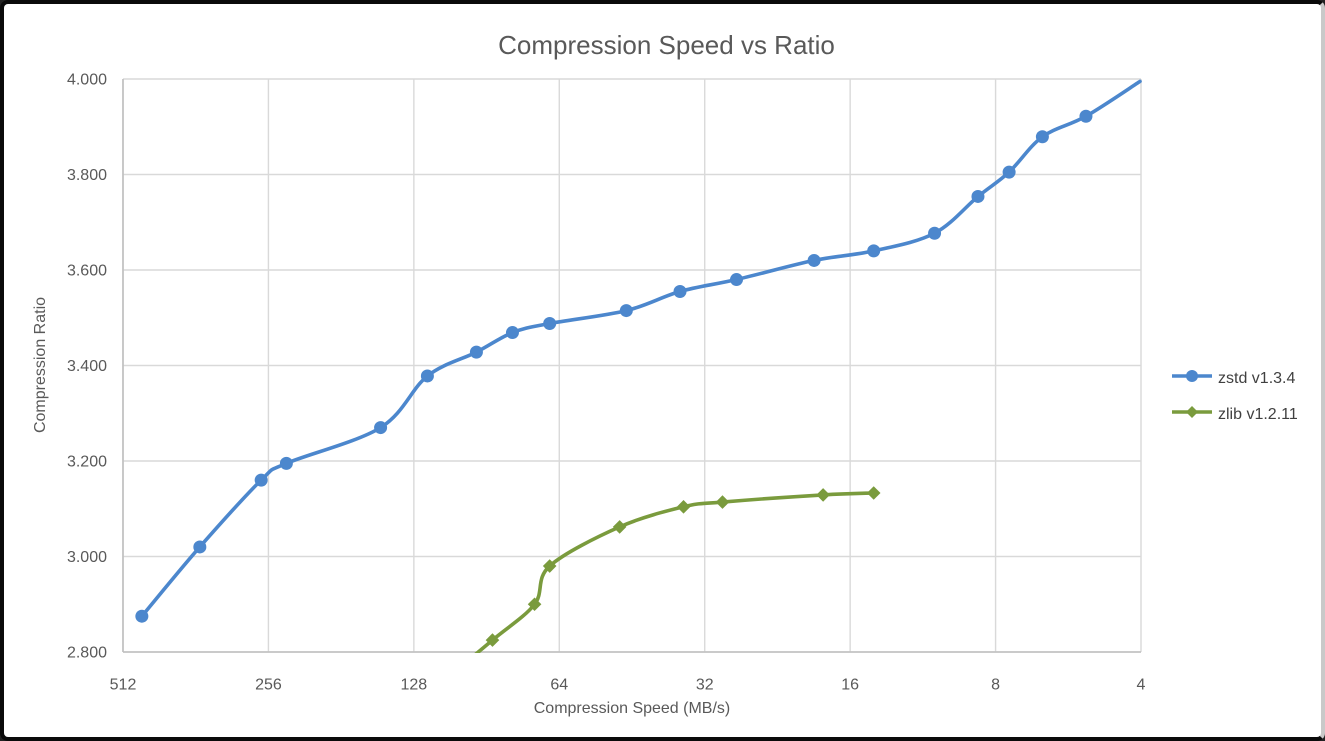 Image resolution: width=1325 pixels, height=741 pixels. What do you see at coordinates (705, 684) in the screenshot?
I see `x-tick-label: 32` at bounding box center [705, 684].